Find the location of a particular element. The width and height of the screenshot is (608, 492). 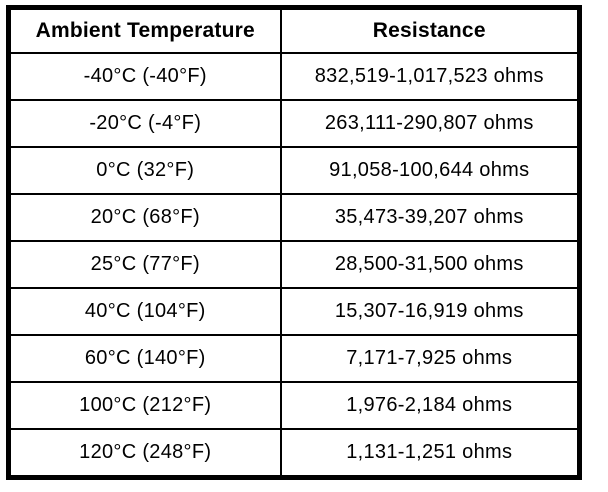

temperature-cell: 60°C (140°F) is located at coordinates (144, 358).